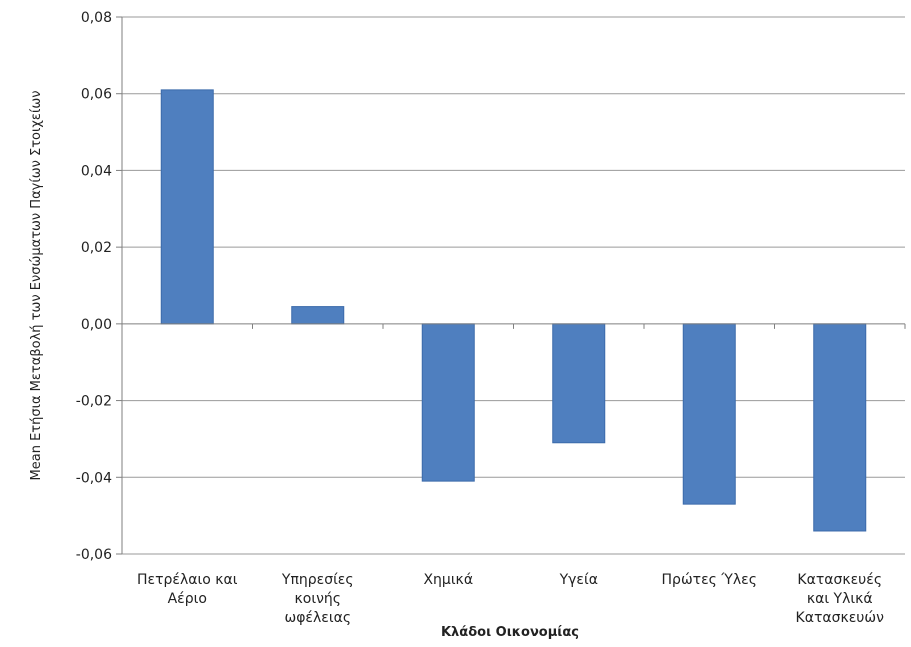 The height and width of the screenshot is (647, 911). Describe the element at coordinates (448, 580) in the screenshot. I see `x-tick-label: Χημικά` at that location.